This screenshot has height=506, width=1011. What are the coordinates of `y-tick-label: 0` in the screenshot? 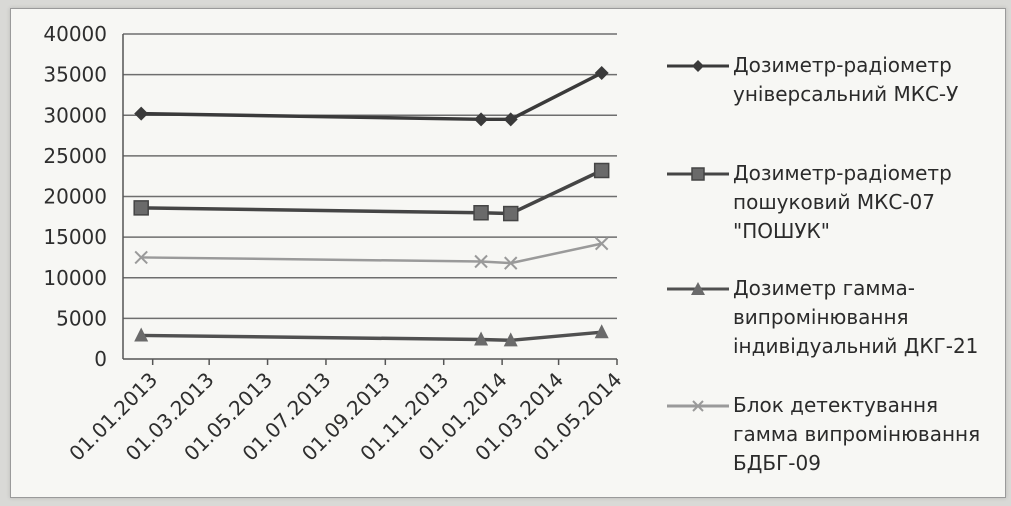 It's located at (100, 359).